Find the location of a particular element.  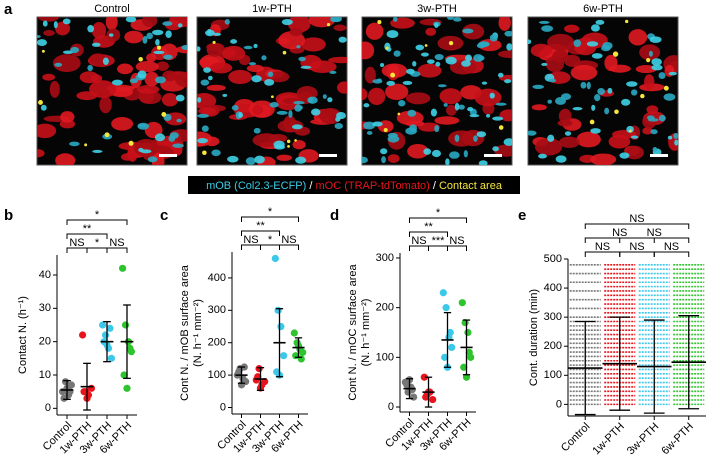

y-tick-label: 0 is located at coordinates (223, 407).